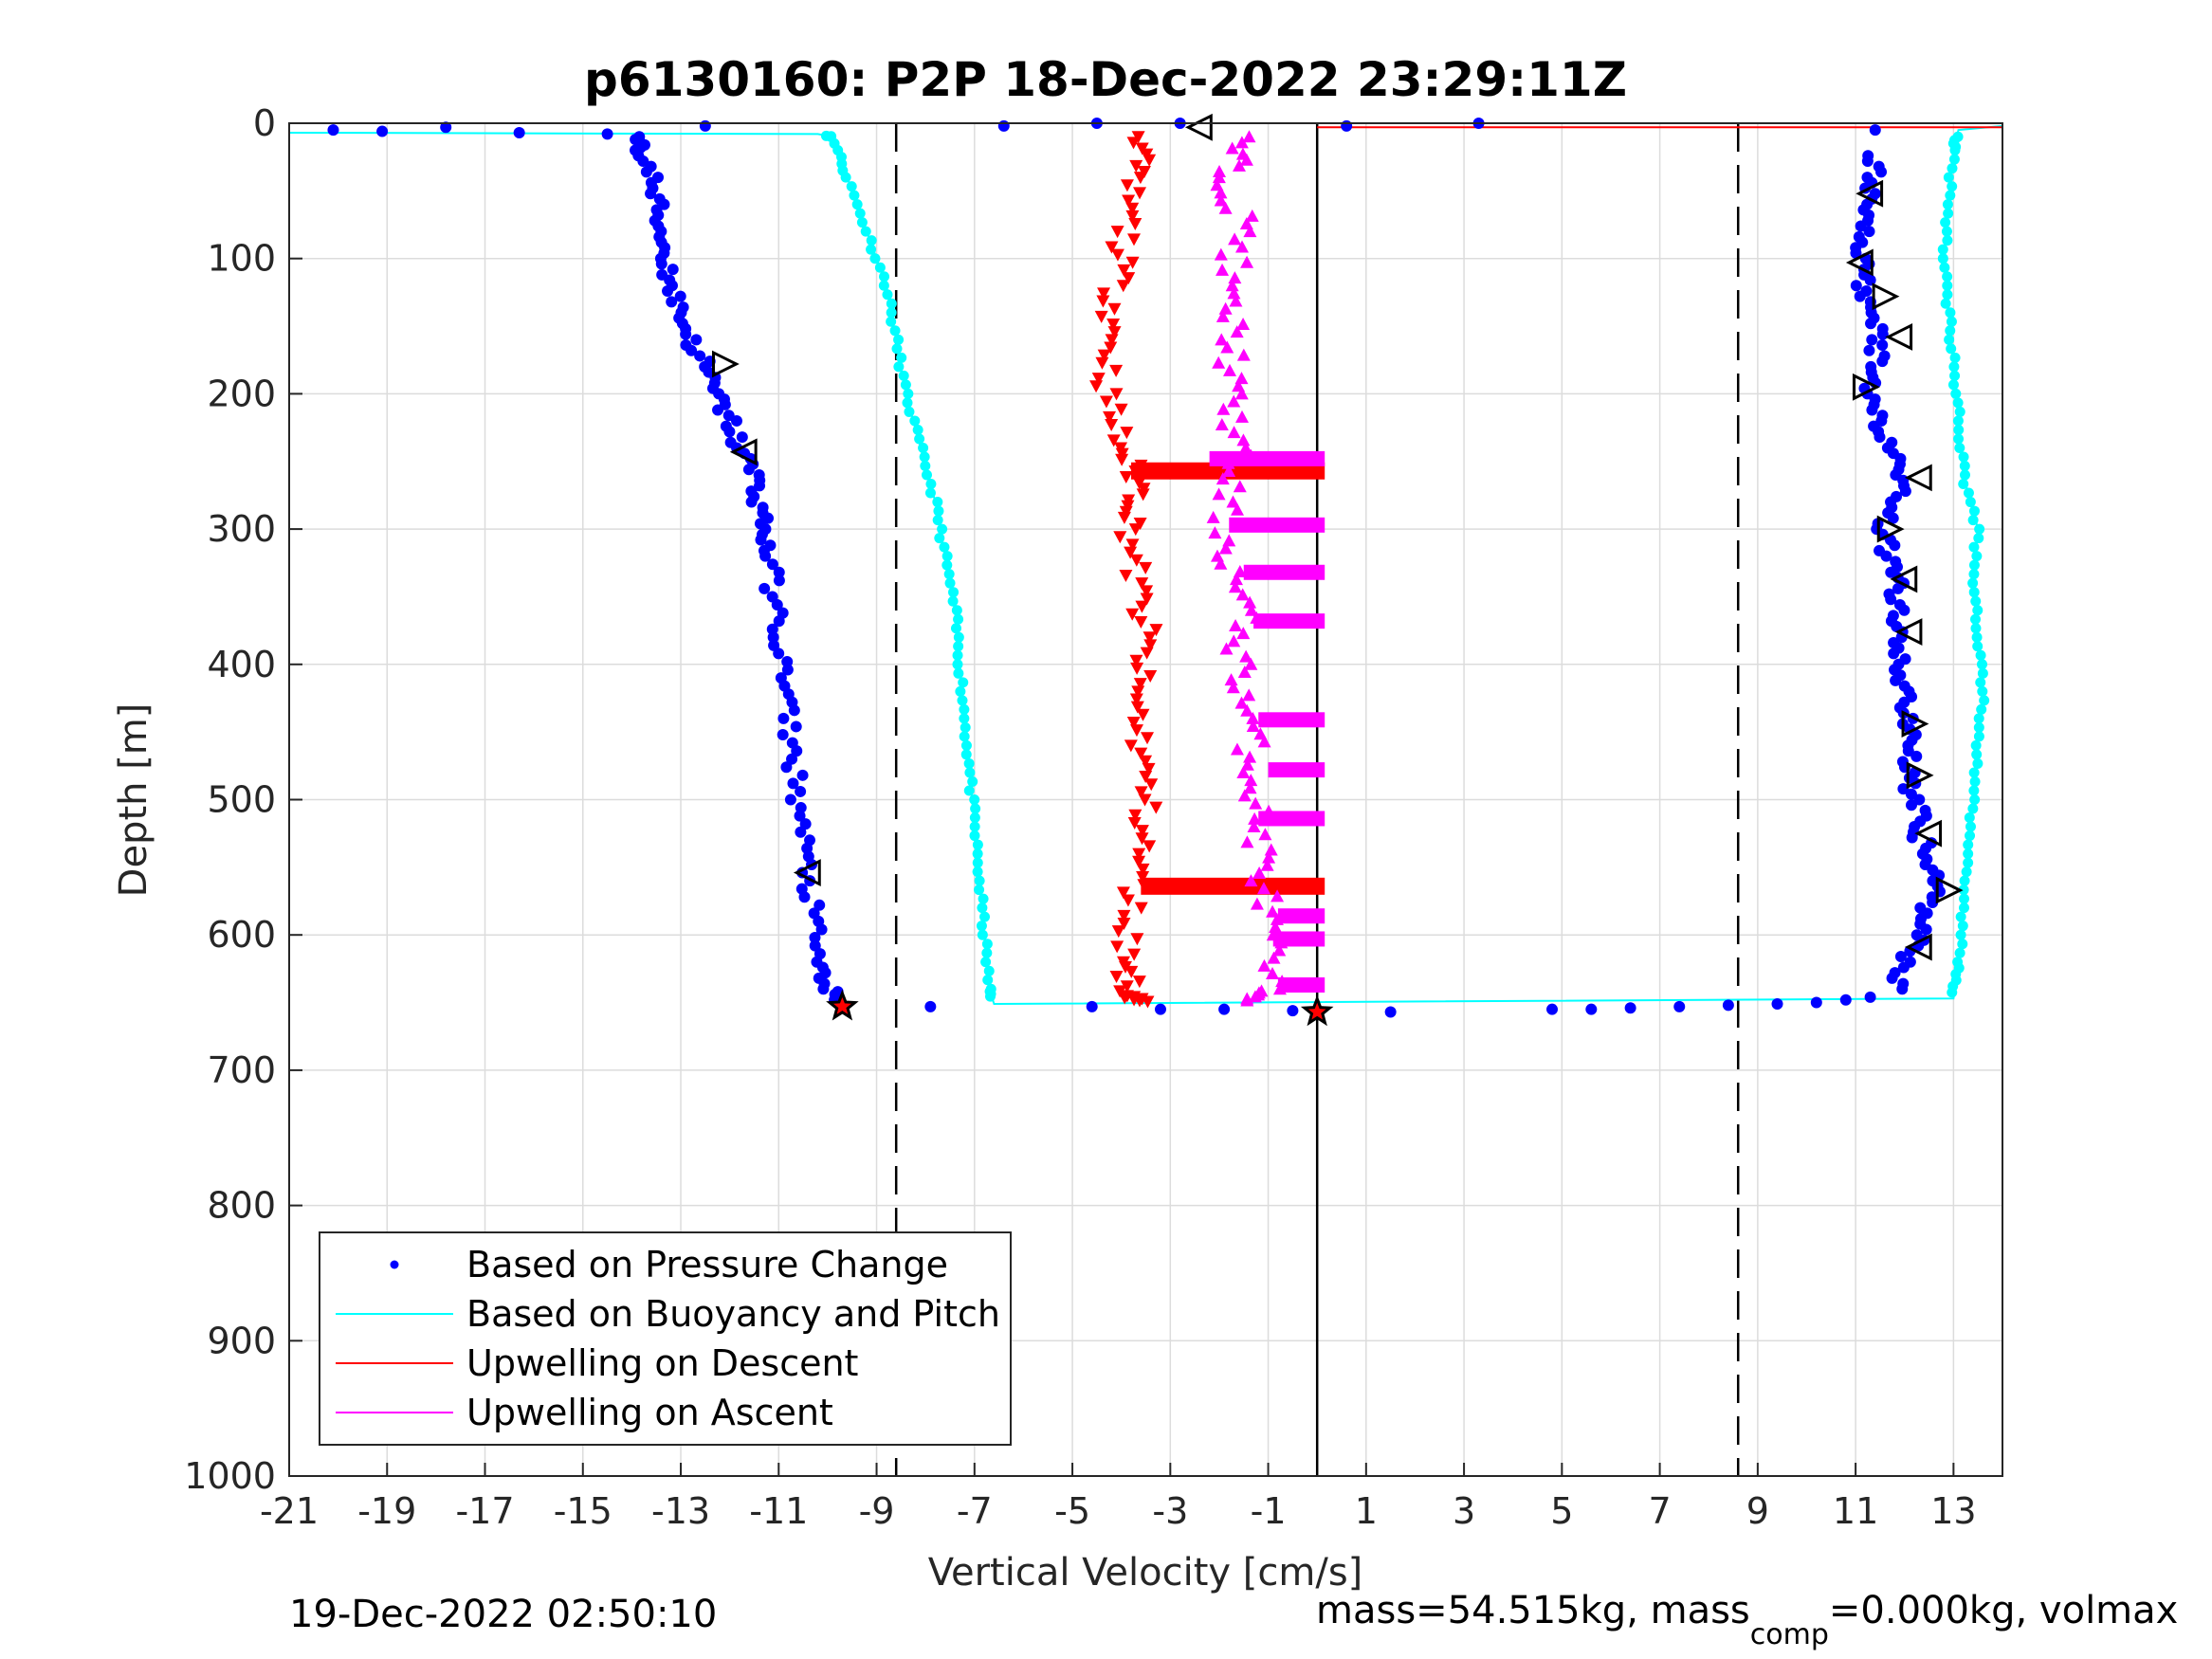  I want to click on legend-label: Based on Buoyancy and Pitch, so click(733, 1314).